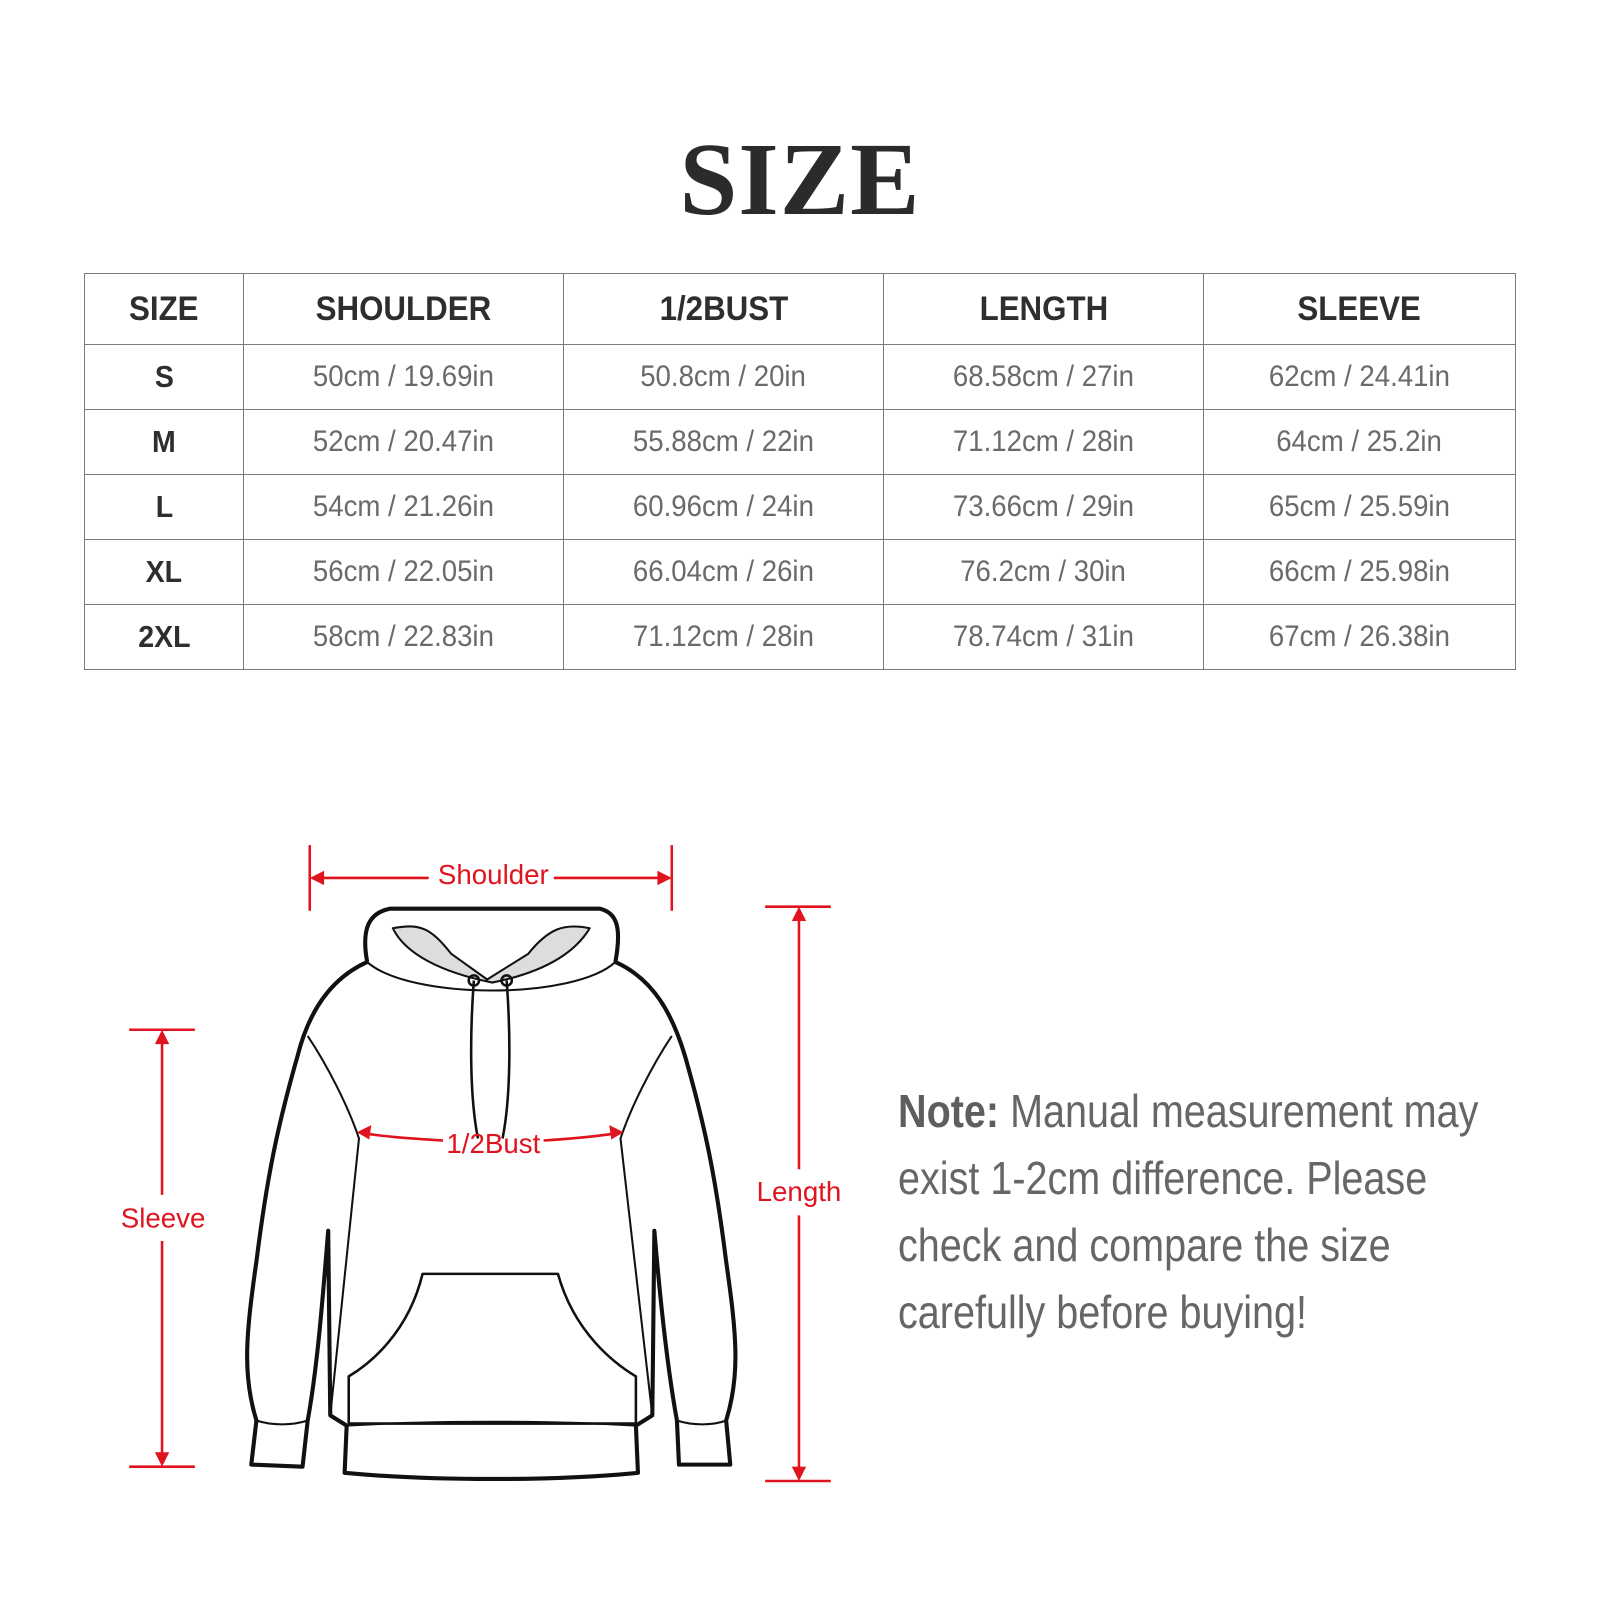 The height and width of the screenshot is (1600, 1600). I want to click on hoodie-outline, so click(491, 1194).